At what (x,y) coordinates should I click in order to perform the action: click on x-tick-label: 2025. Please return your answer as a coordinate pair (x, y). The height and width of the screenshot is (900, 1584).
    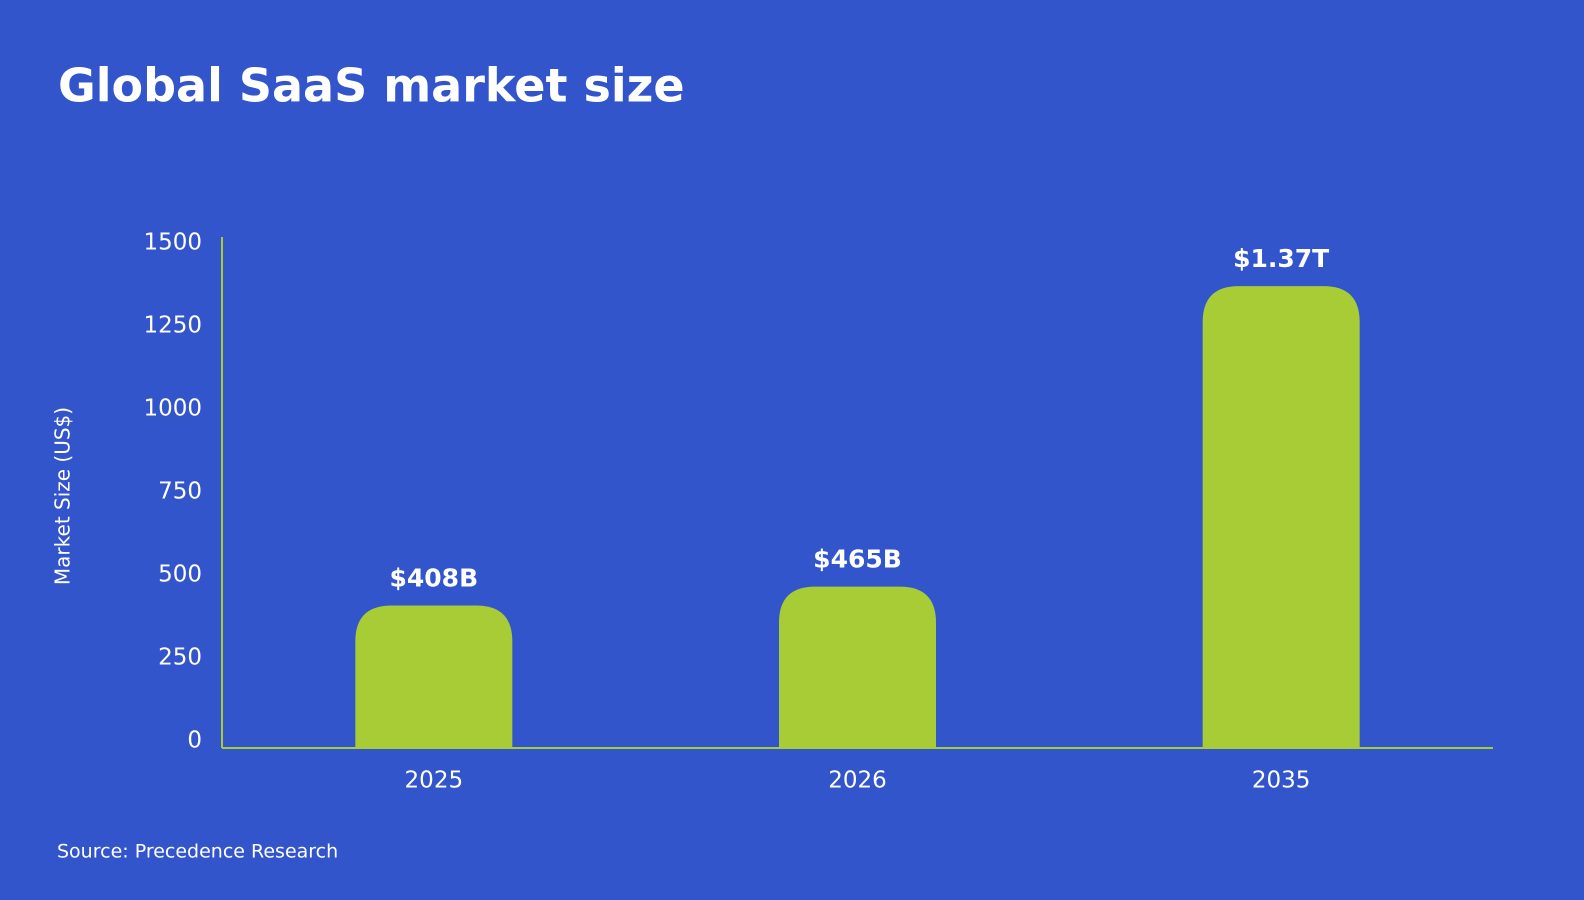
    Looking at the image, I should click on (434, 781).